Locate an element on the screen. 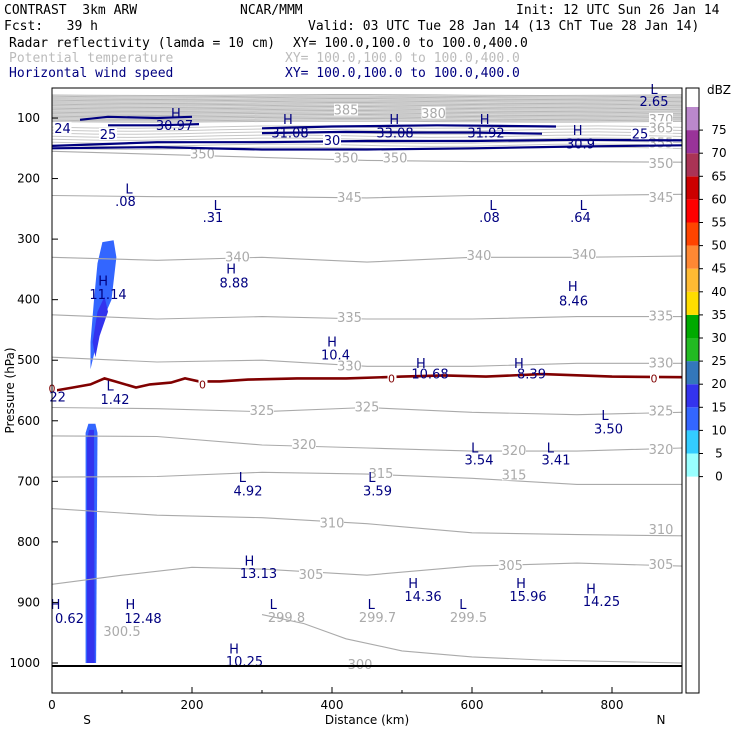 This screenshot has width=740, height=740. y-tick-label: 600 is located at coordinates (28, 421).